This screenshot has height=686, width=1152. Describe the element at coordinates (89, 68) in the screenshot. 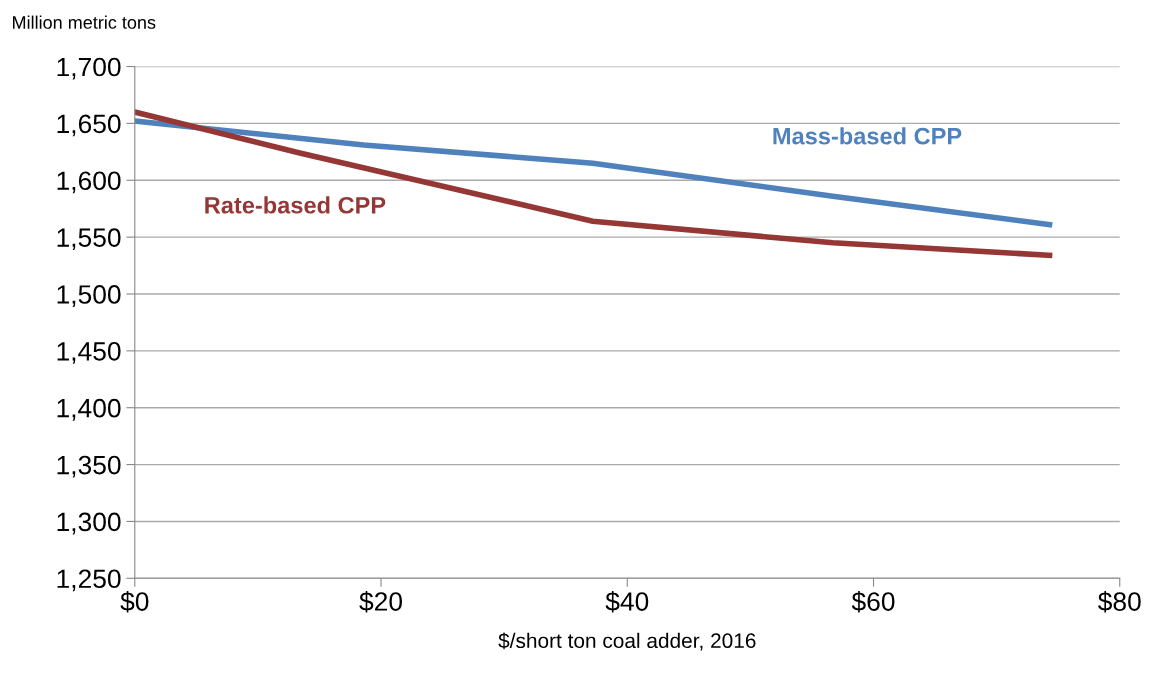

I see `y-tick-label: 1,700` at that location.